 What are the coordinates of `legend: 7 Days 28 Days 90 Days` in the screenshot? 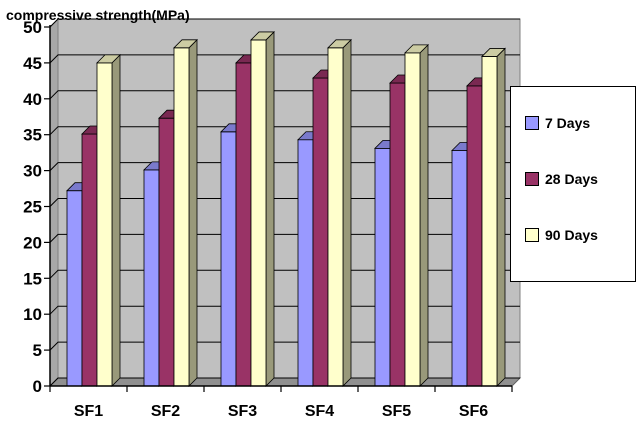 It's located at (573, 184).